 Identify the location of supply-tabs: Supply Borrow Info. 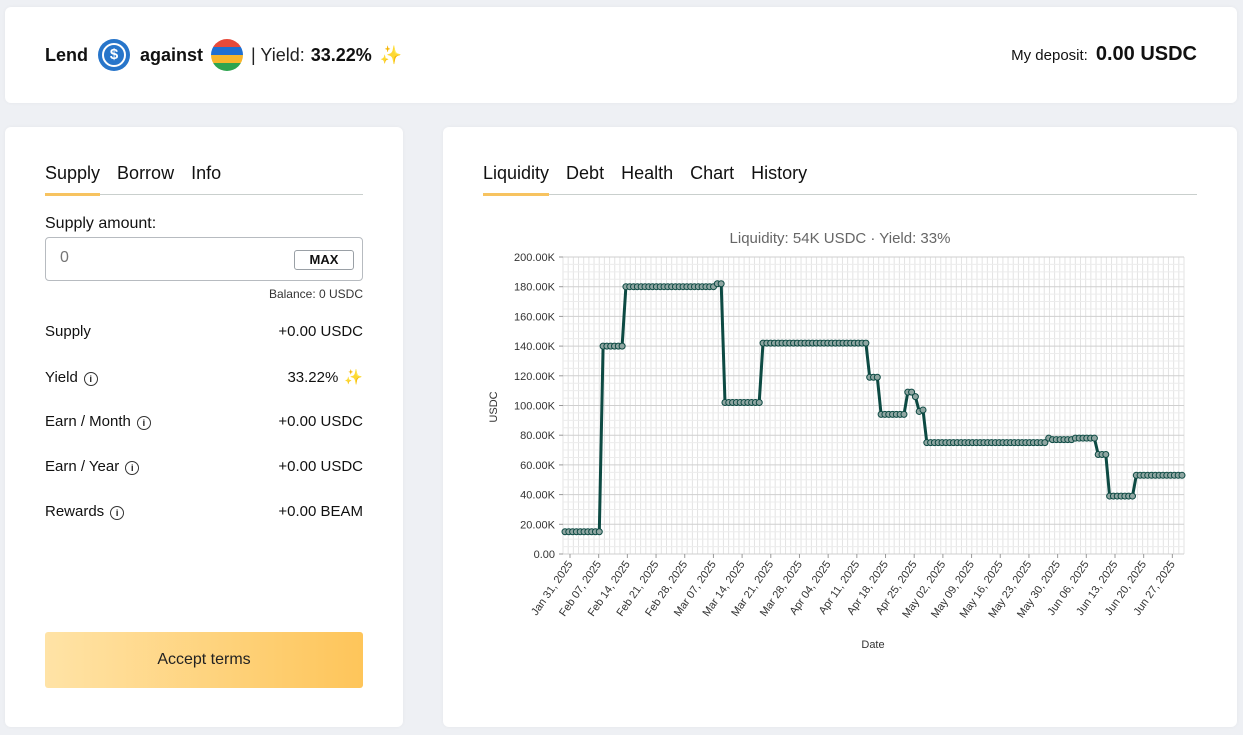
(204, 179).